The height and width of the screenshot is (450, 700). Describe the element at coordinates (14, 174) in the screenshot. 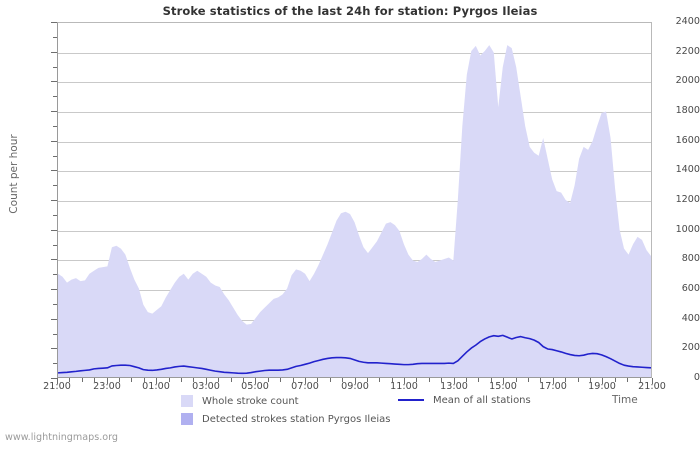

I see `y-axis-label: Count per hour` at that location.